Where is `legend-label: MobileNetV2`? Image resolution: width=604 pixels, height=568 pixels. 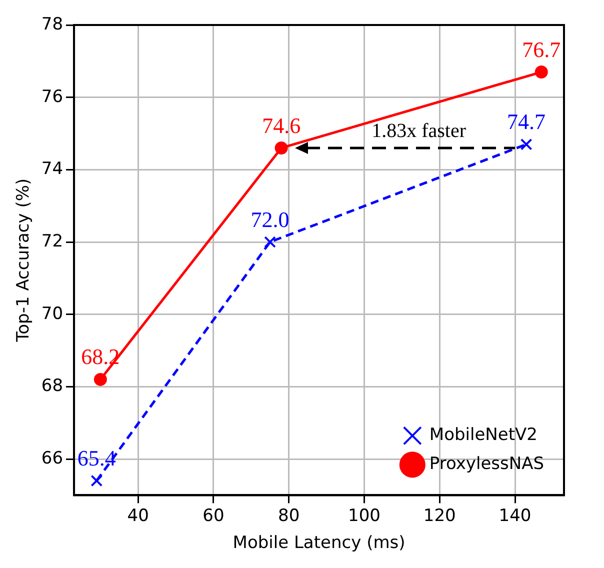
legend-label: MobileNetV2 is located at coordinates (483, 435).